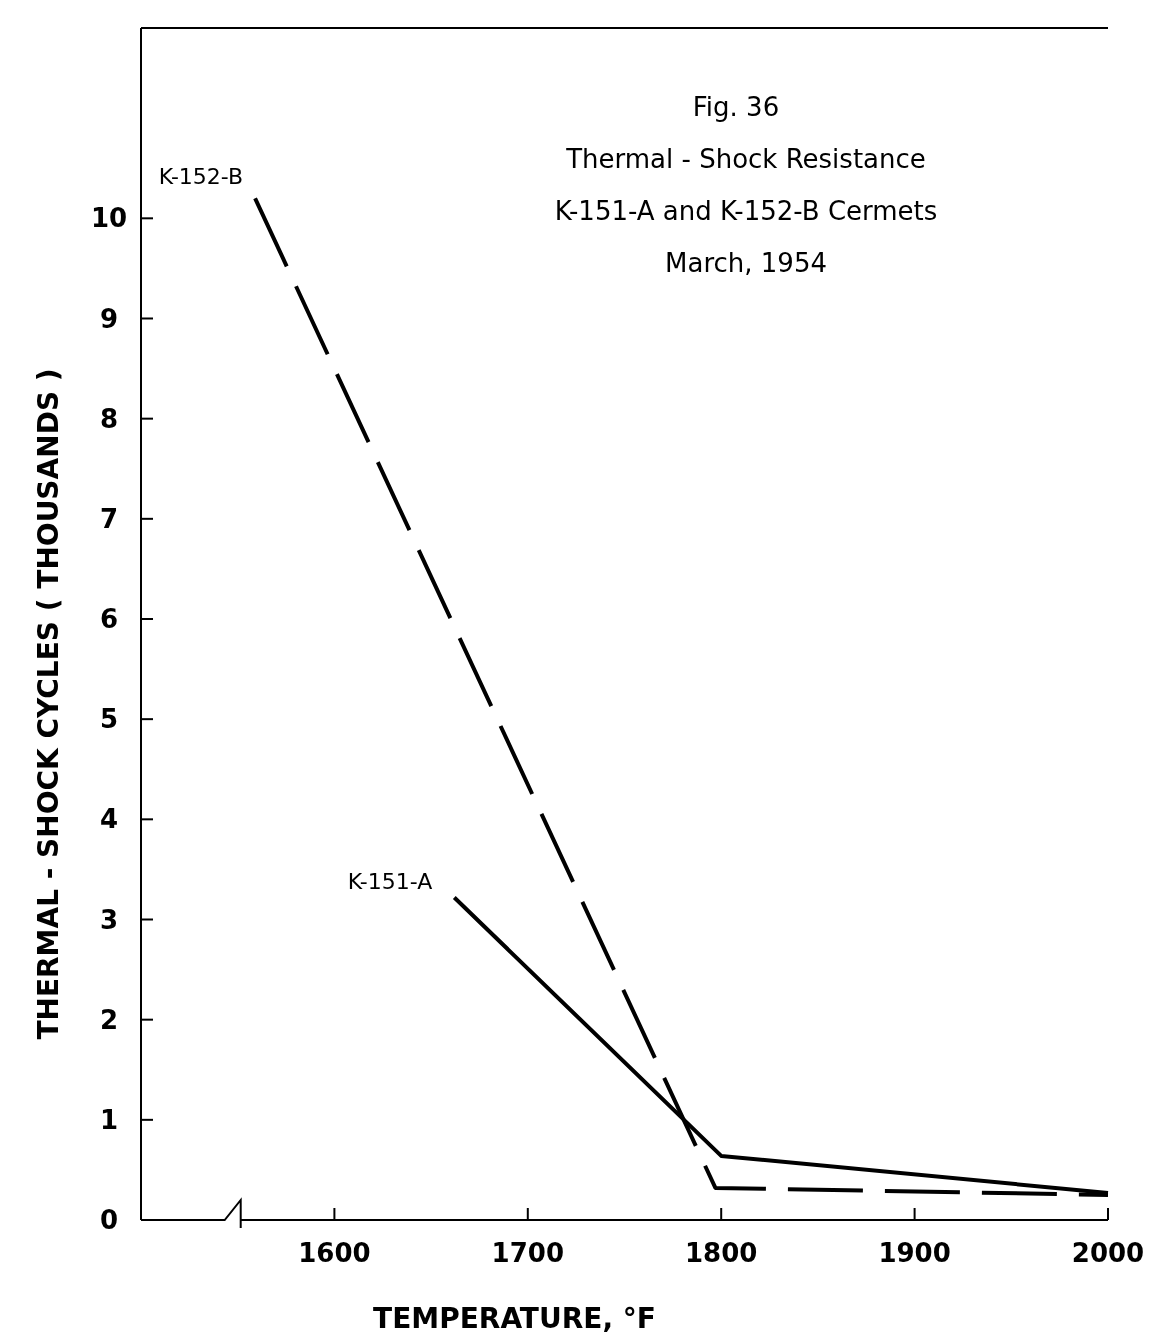 This screenshot has height=1337, width=1167. I want to click on x-tick-label: 1600, so click(334, 1253).